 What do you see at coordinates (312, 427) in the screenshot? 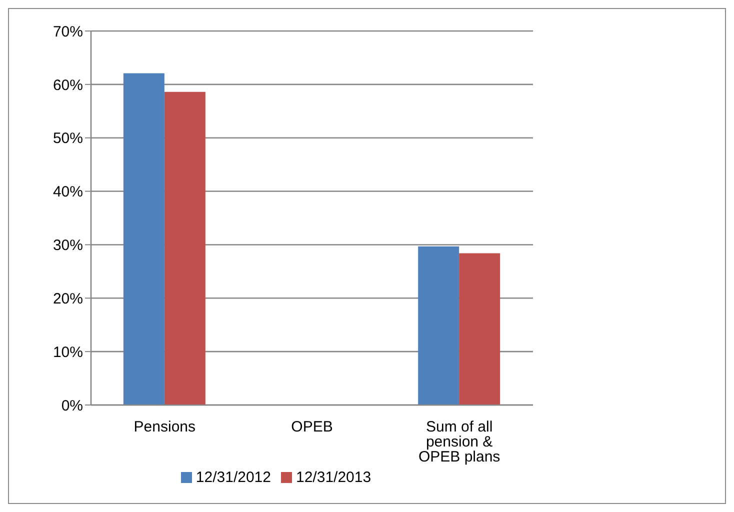
I see `x-tick-label: OPEB` at bounding box center [312, 427].